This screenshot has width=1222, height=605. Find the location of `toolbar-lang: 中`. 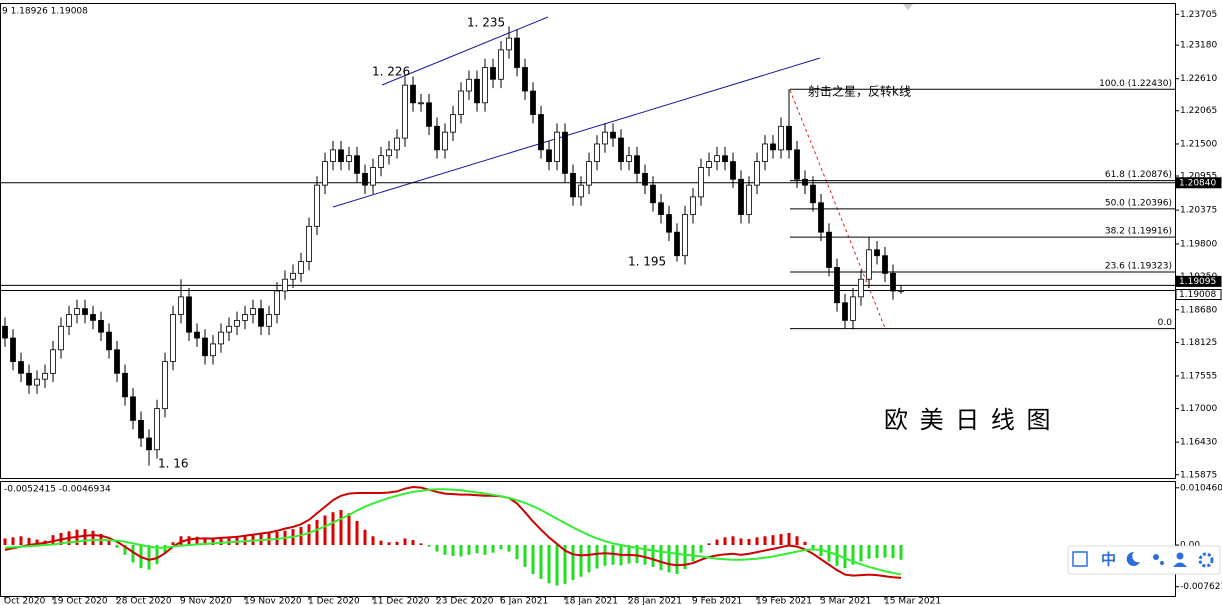

toolbar-lang: 中 is located at coordinates (1108, 560).